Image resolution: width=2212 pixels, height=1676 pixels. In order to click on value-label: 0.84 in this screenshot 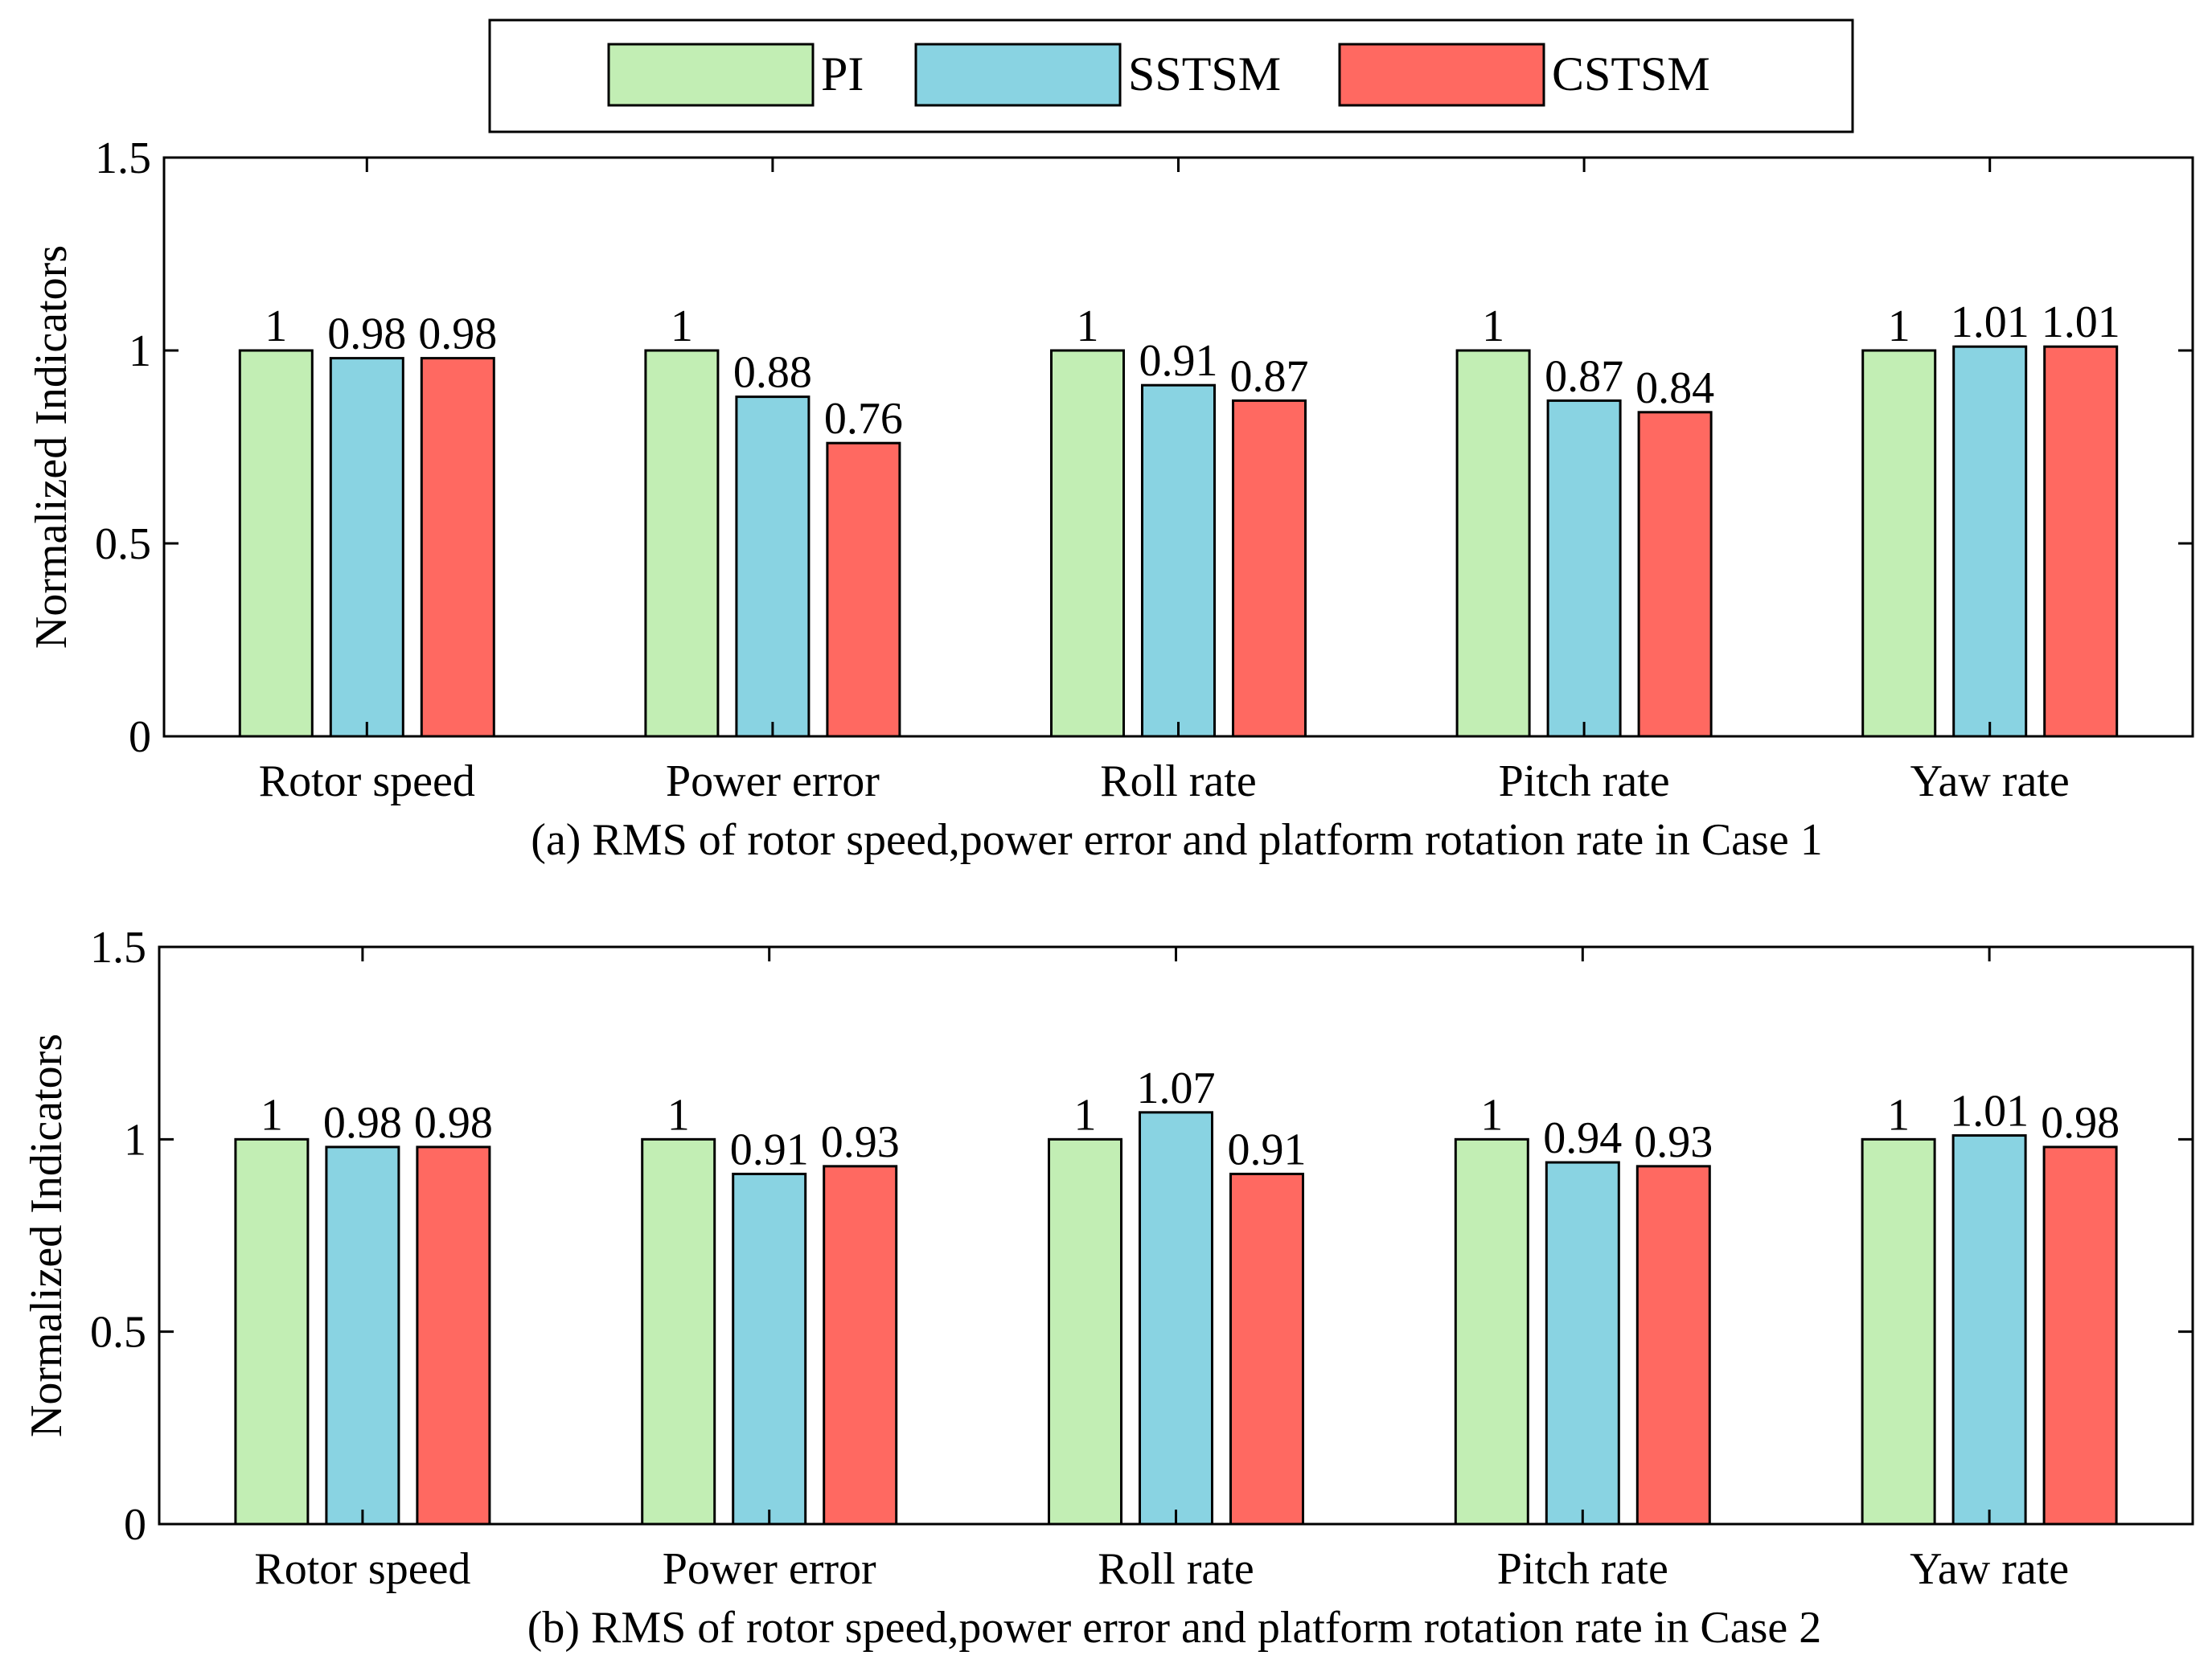, I will do `click(1674, 388)`.